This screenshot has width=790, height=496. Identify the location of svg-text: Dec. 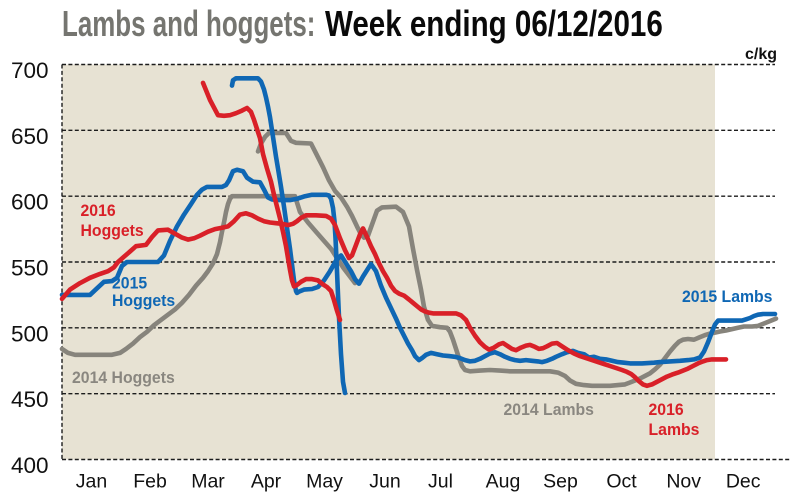
(743, 482).